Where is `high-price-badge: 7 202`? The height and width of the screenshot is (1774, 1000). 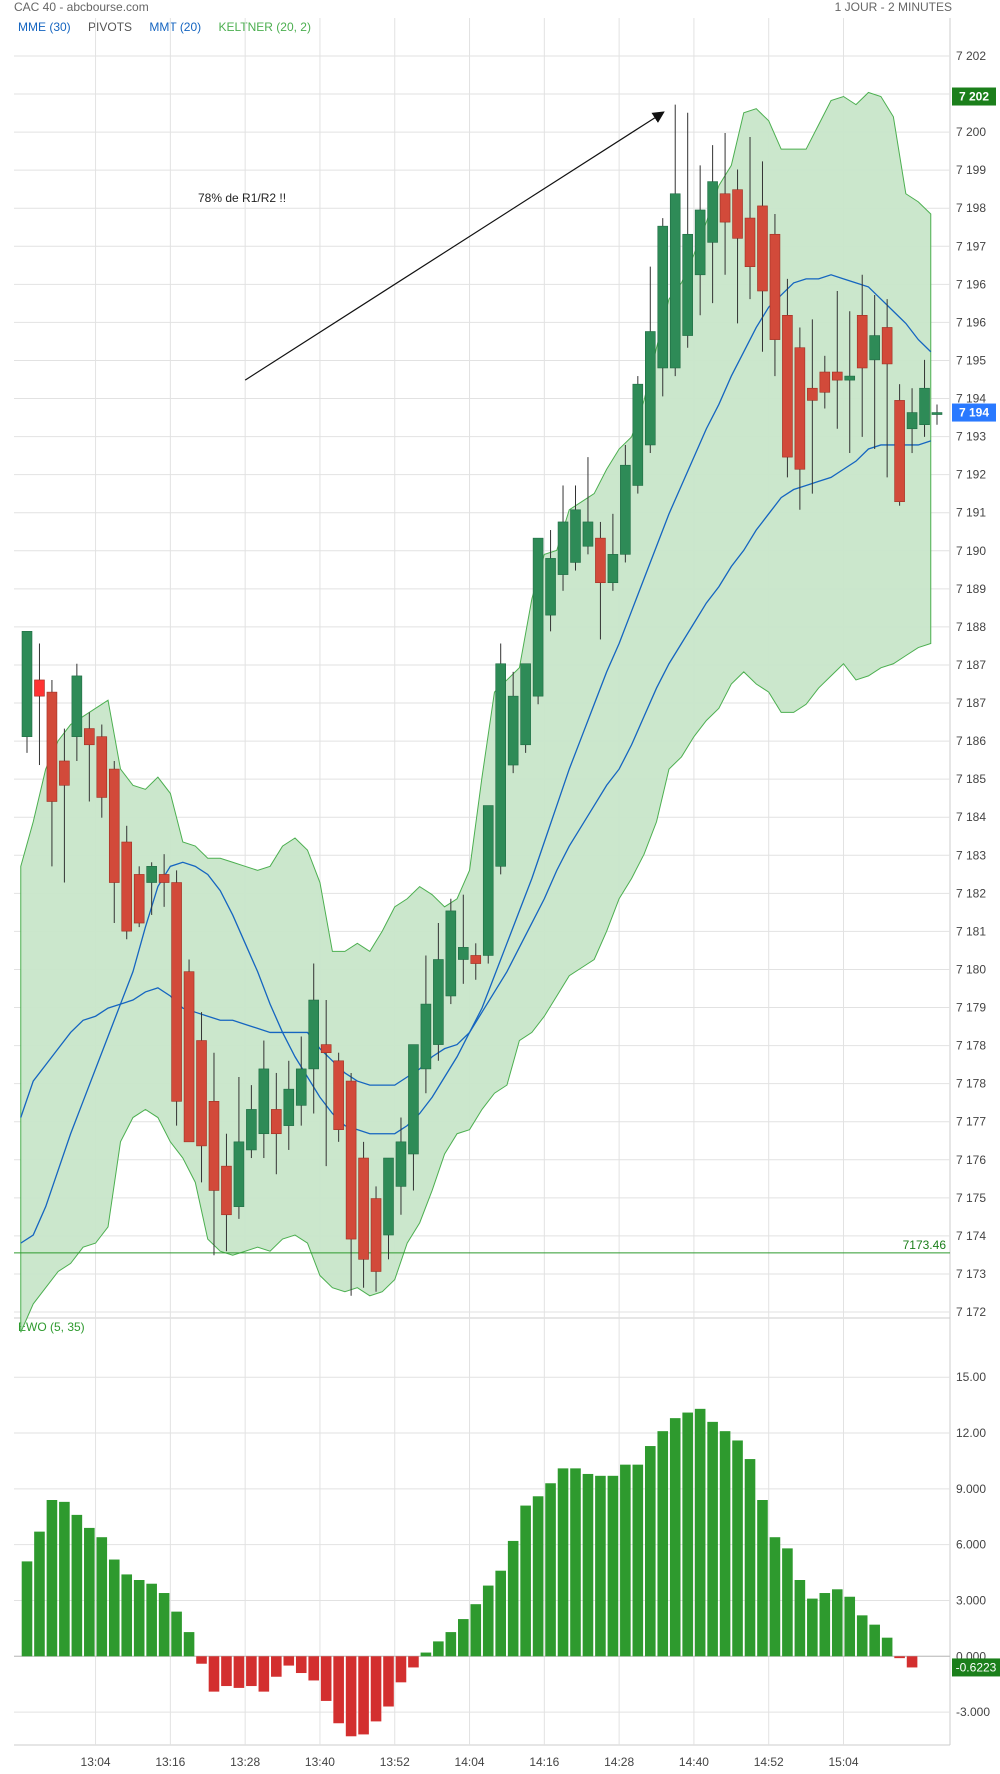
high-price-badge: 7 202 is located at coordinates (974, 97).